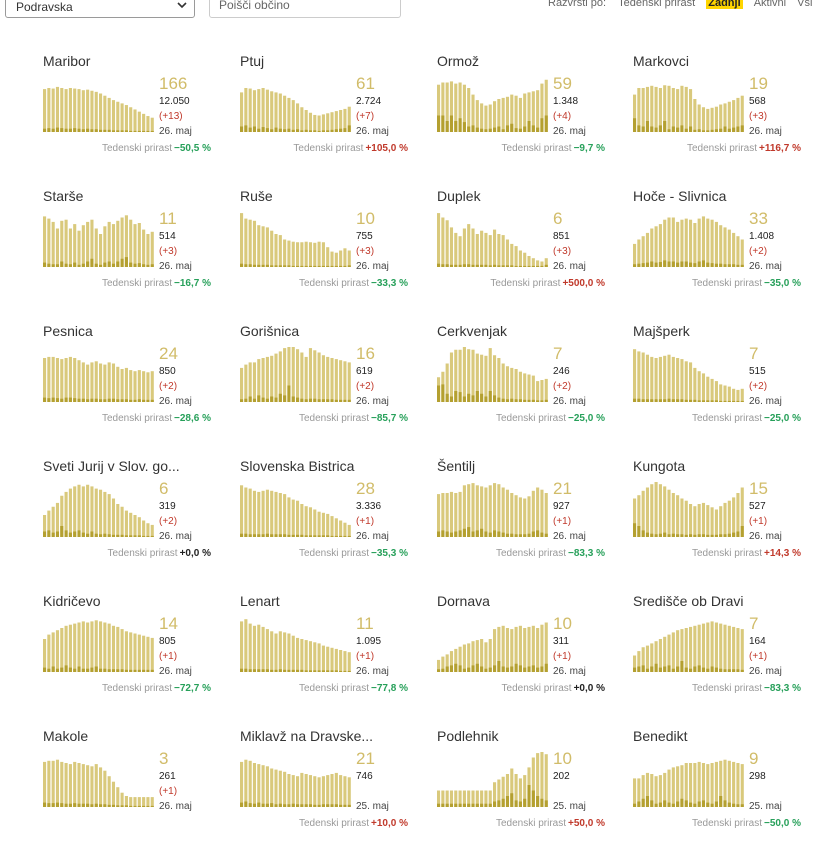  I want to click on search-field, so click(305, 9).